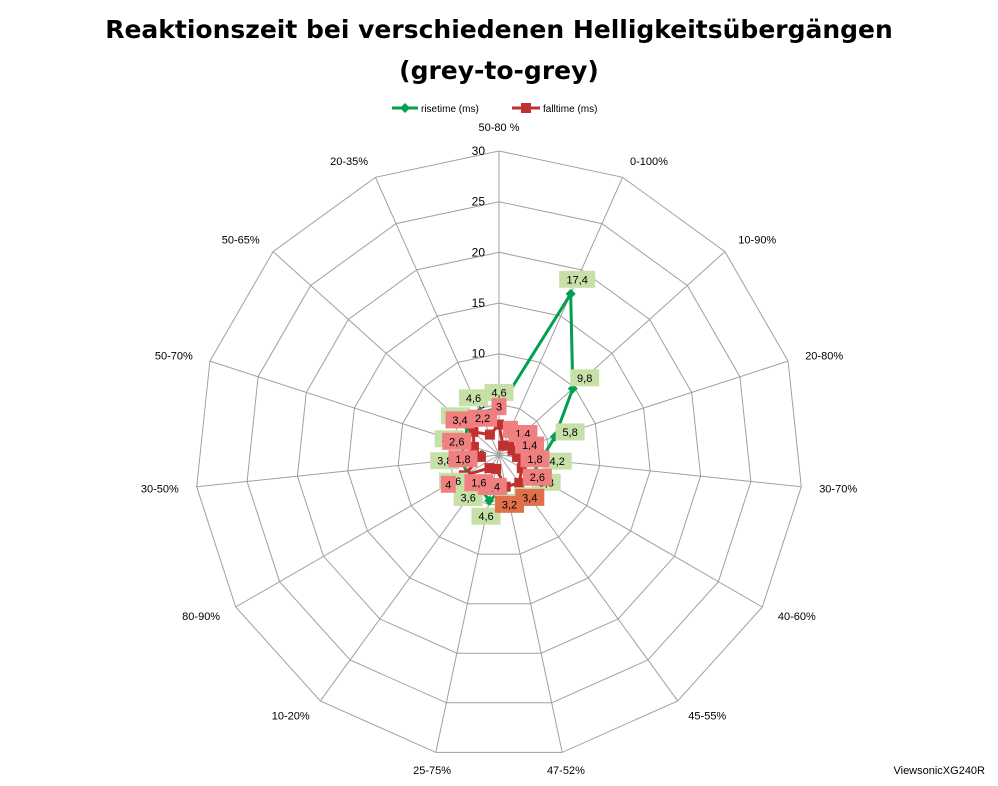 The image size is (998, 786). What do you see at coordinates (797, 617) in the screenshot?
I see `category-label: 40-60%` at bounding box center [797, 617].